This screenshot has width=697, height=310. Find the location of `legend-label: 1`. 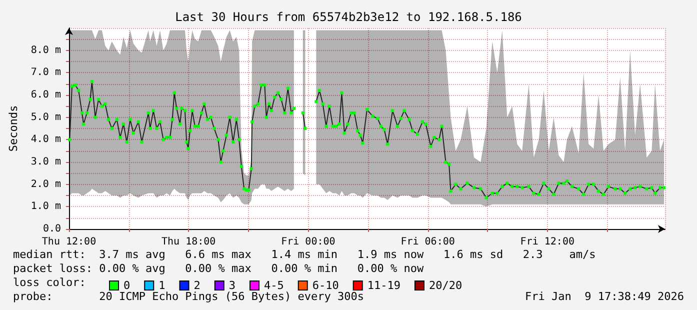

legend-label: 1 is located at coordinates (162, 285).